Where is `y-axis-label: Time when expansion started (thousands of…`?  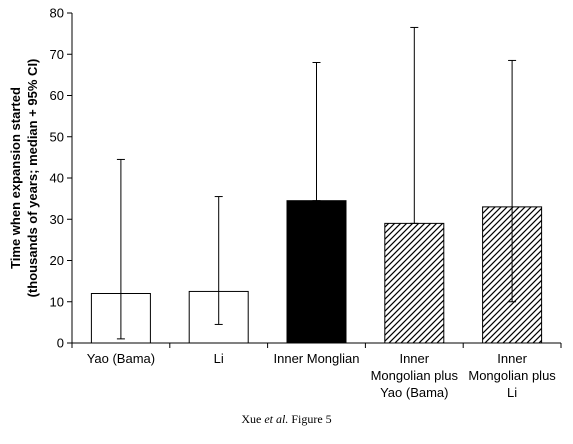 y-axis-label: Time when expansion started (thousands of… is located at coordinates (24, 178).